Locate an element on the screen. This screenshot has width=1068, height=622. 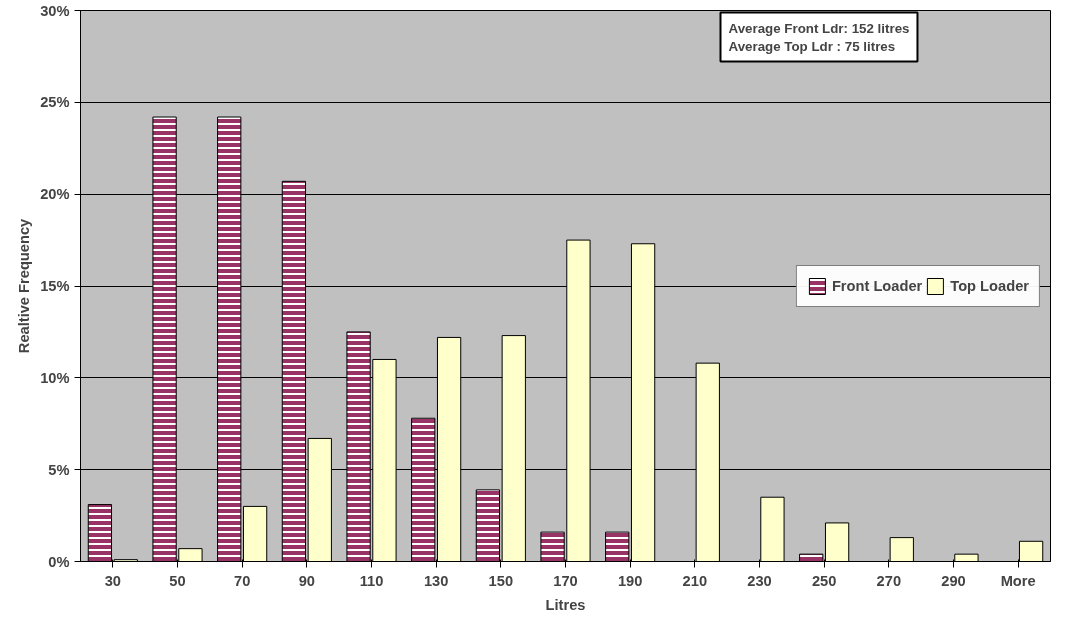
x-axis-title: Litres is located at coordinates (565, 604).